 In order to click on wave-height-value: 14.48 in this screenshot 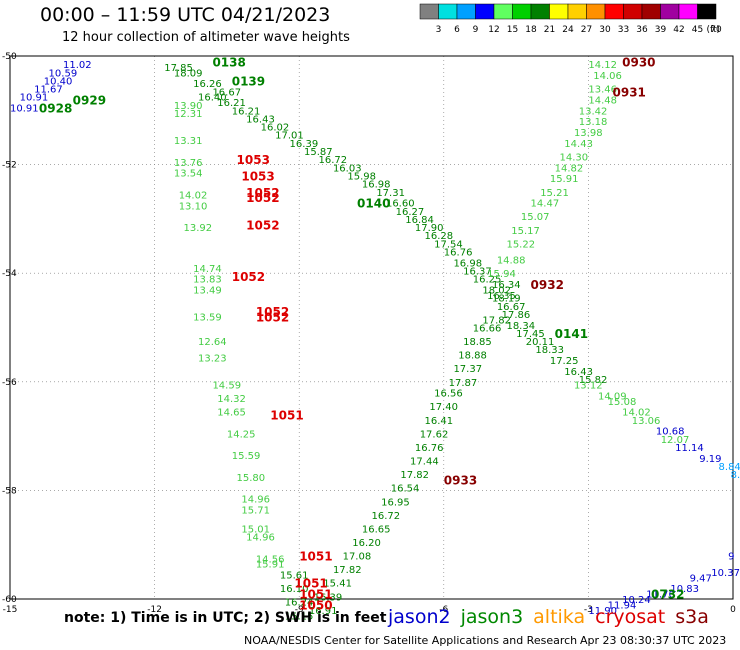, I will do `click(602, 100)`.